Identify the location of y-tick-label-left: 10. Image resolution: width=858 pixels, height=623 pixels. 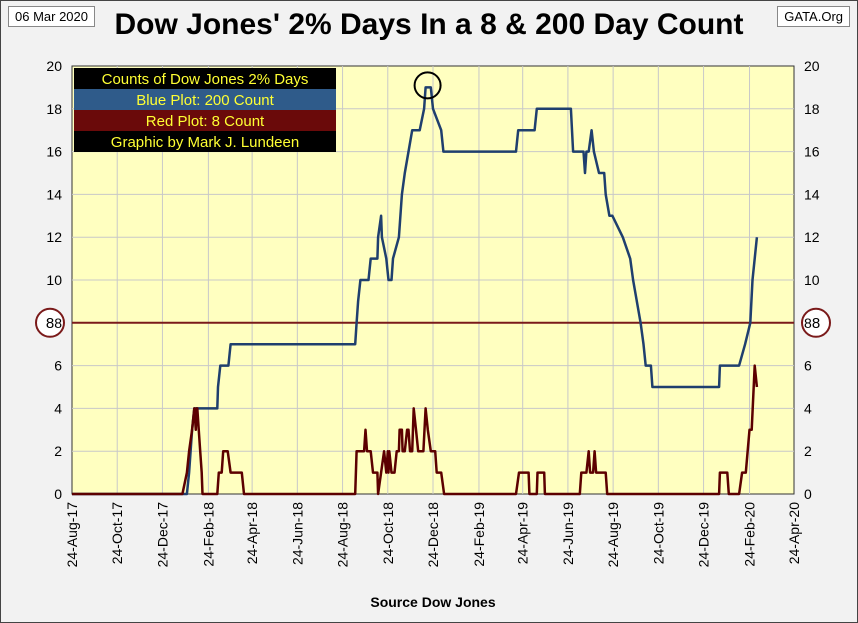
(54, 280).